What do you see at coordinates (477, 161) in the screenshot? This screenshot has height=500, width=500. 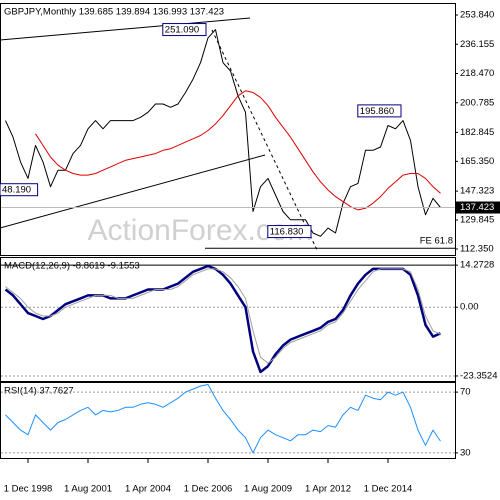 I see `y-tick-label: 165.350` at bounding box center [477, 161].